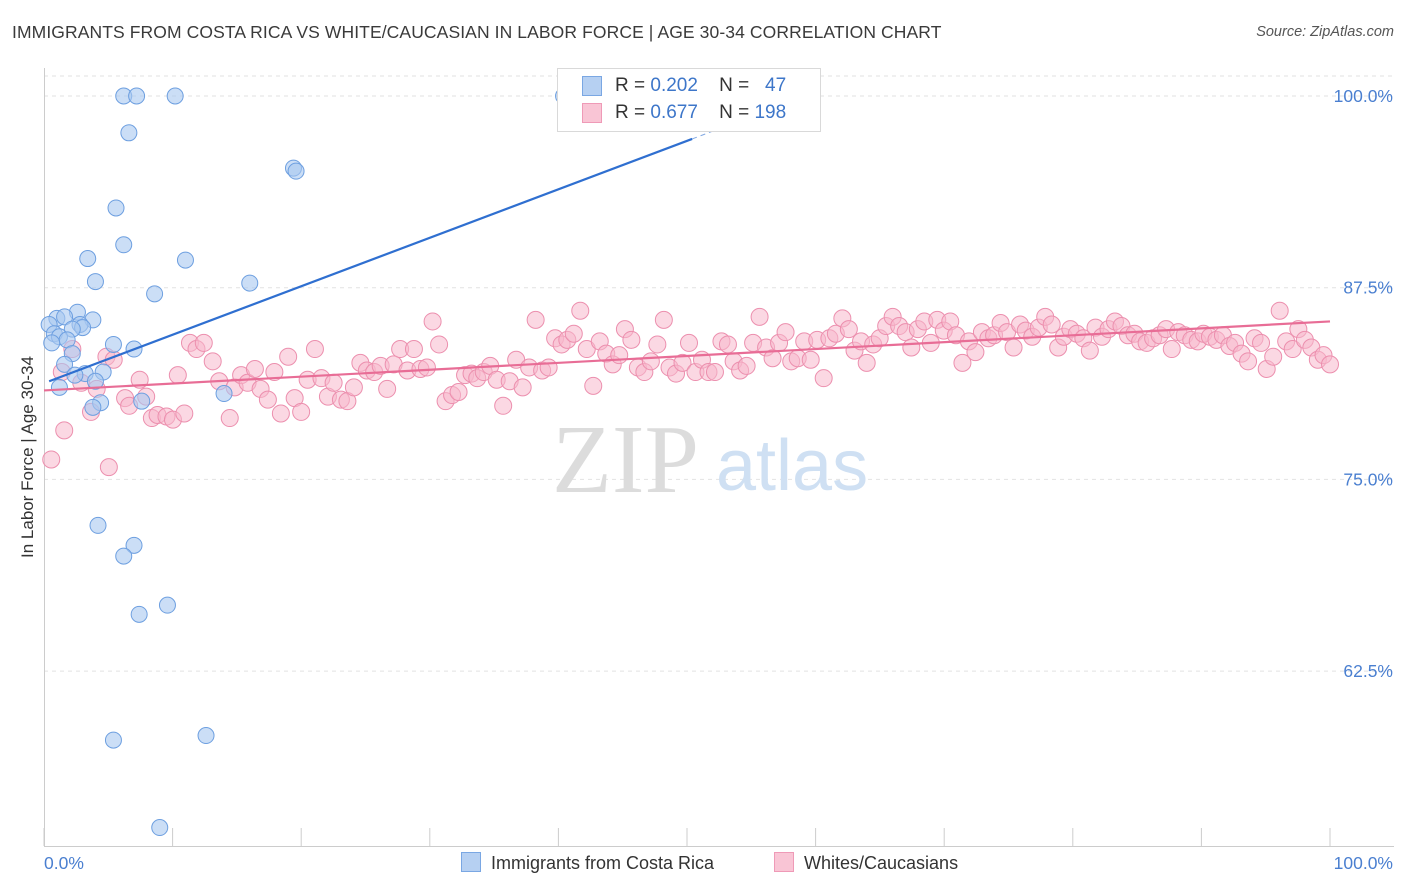 The width and height of the screenshot is (1406, 892). I want to click on legend-n-label: N =, so click(734, 85).